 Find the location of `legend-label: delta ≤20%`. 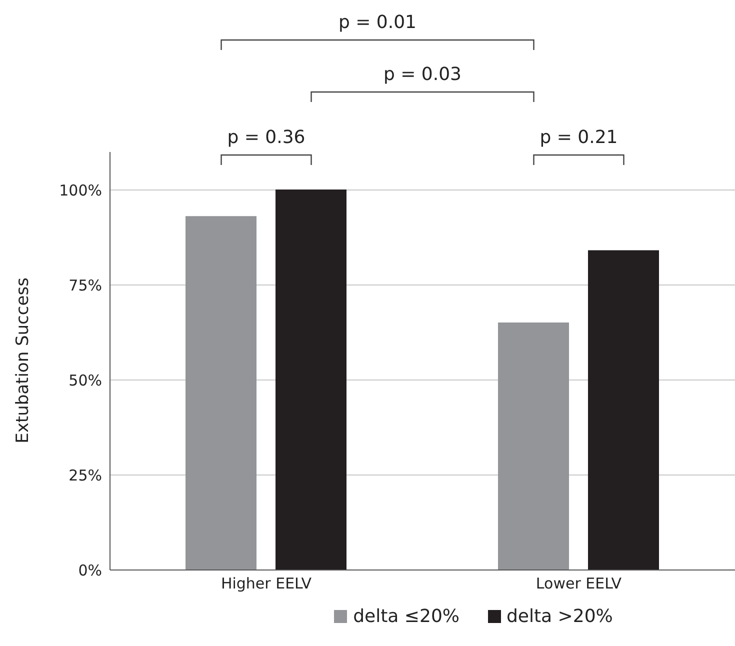

legend-label: delta ≤20% is located at coordinates (406, 616).